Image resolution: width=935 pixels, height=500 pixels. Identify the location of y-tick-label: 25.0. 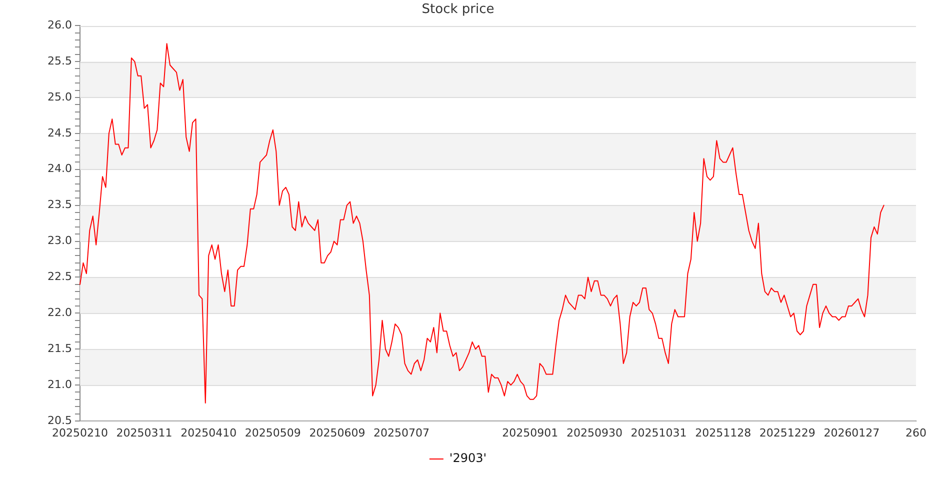
(60, 97).